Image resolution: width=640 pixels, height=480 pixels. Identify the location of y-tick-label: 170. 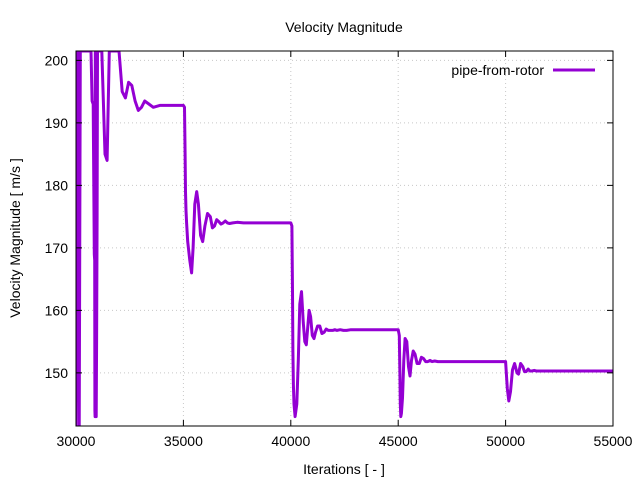
(57, 248).